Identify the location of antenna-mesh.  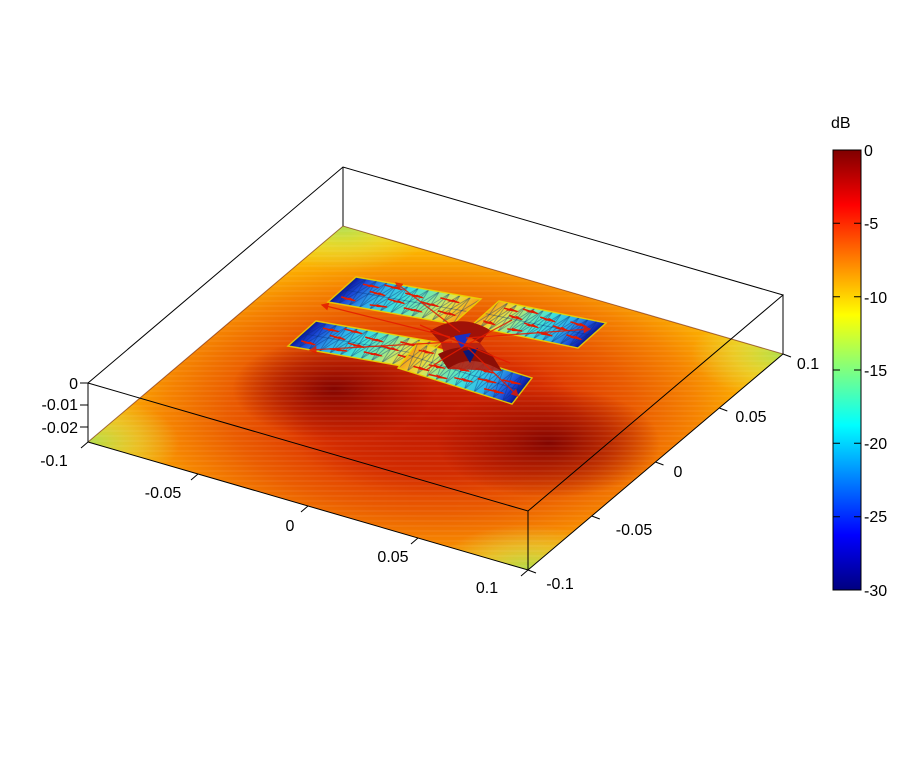
(447, 340).